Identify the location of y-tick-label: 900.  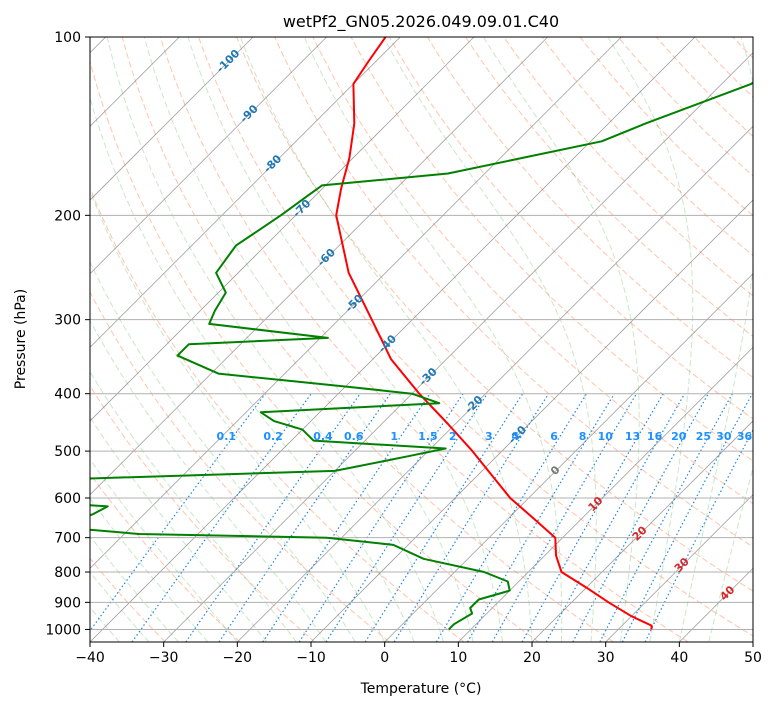
(67, 603).